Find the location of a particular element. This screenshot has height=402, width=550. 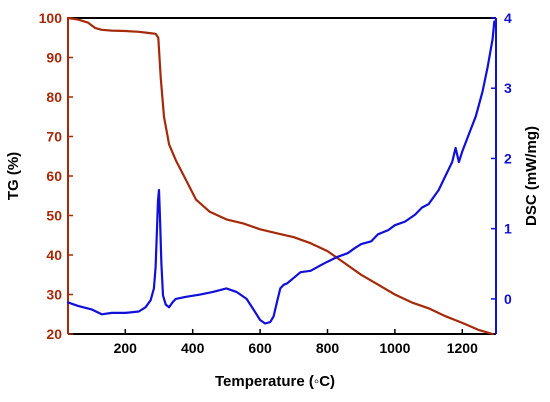

x-tick-label: 600 is located at coordinates (260, 348).